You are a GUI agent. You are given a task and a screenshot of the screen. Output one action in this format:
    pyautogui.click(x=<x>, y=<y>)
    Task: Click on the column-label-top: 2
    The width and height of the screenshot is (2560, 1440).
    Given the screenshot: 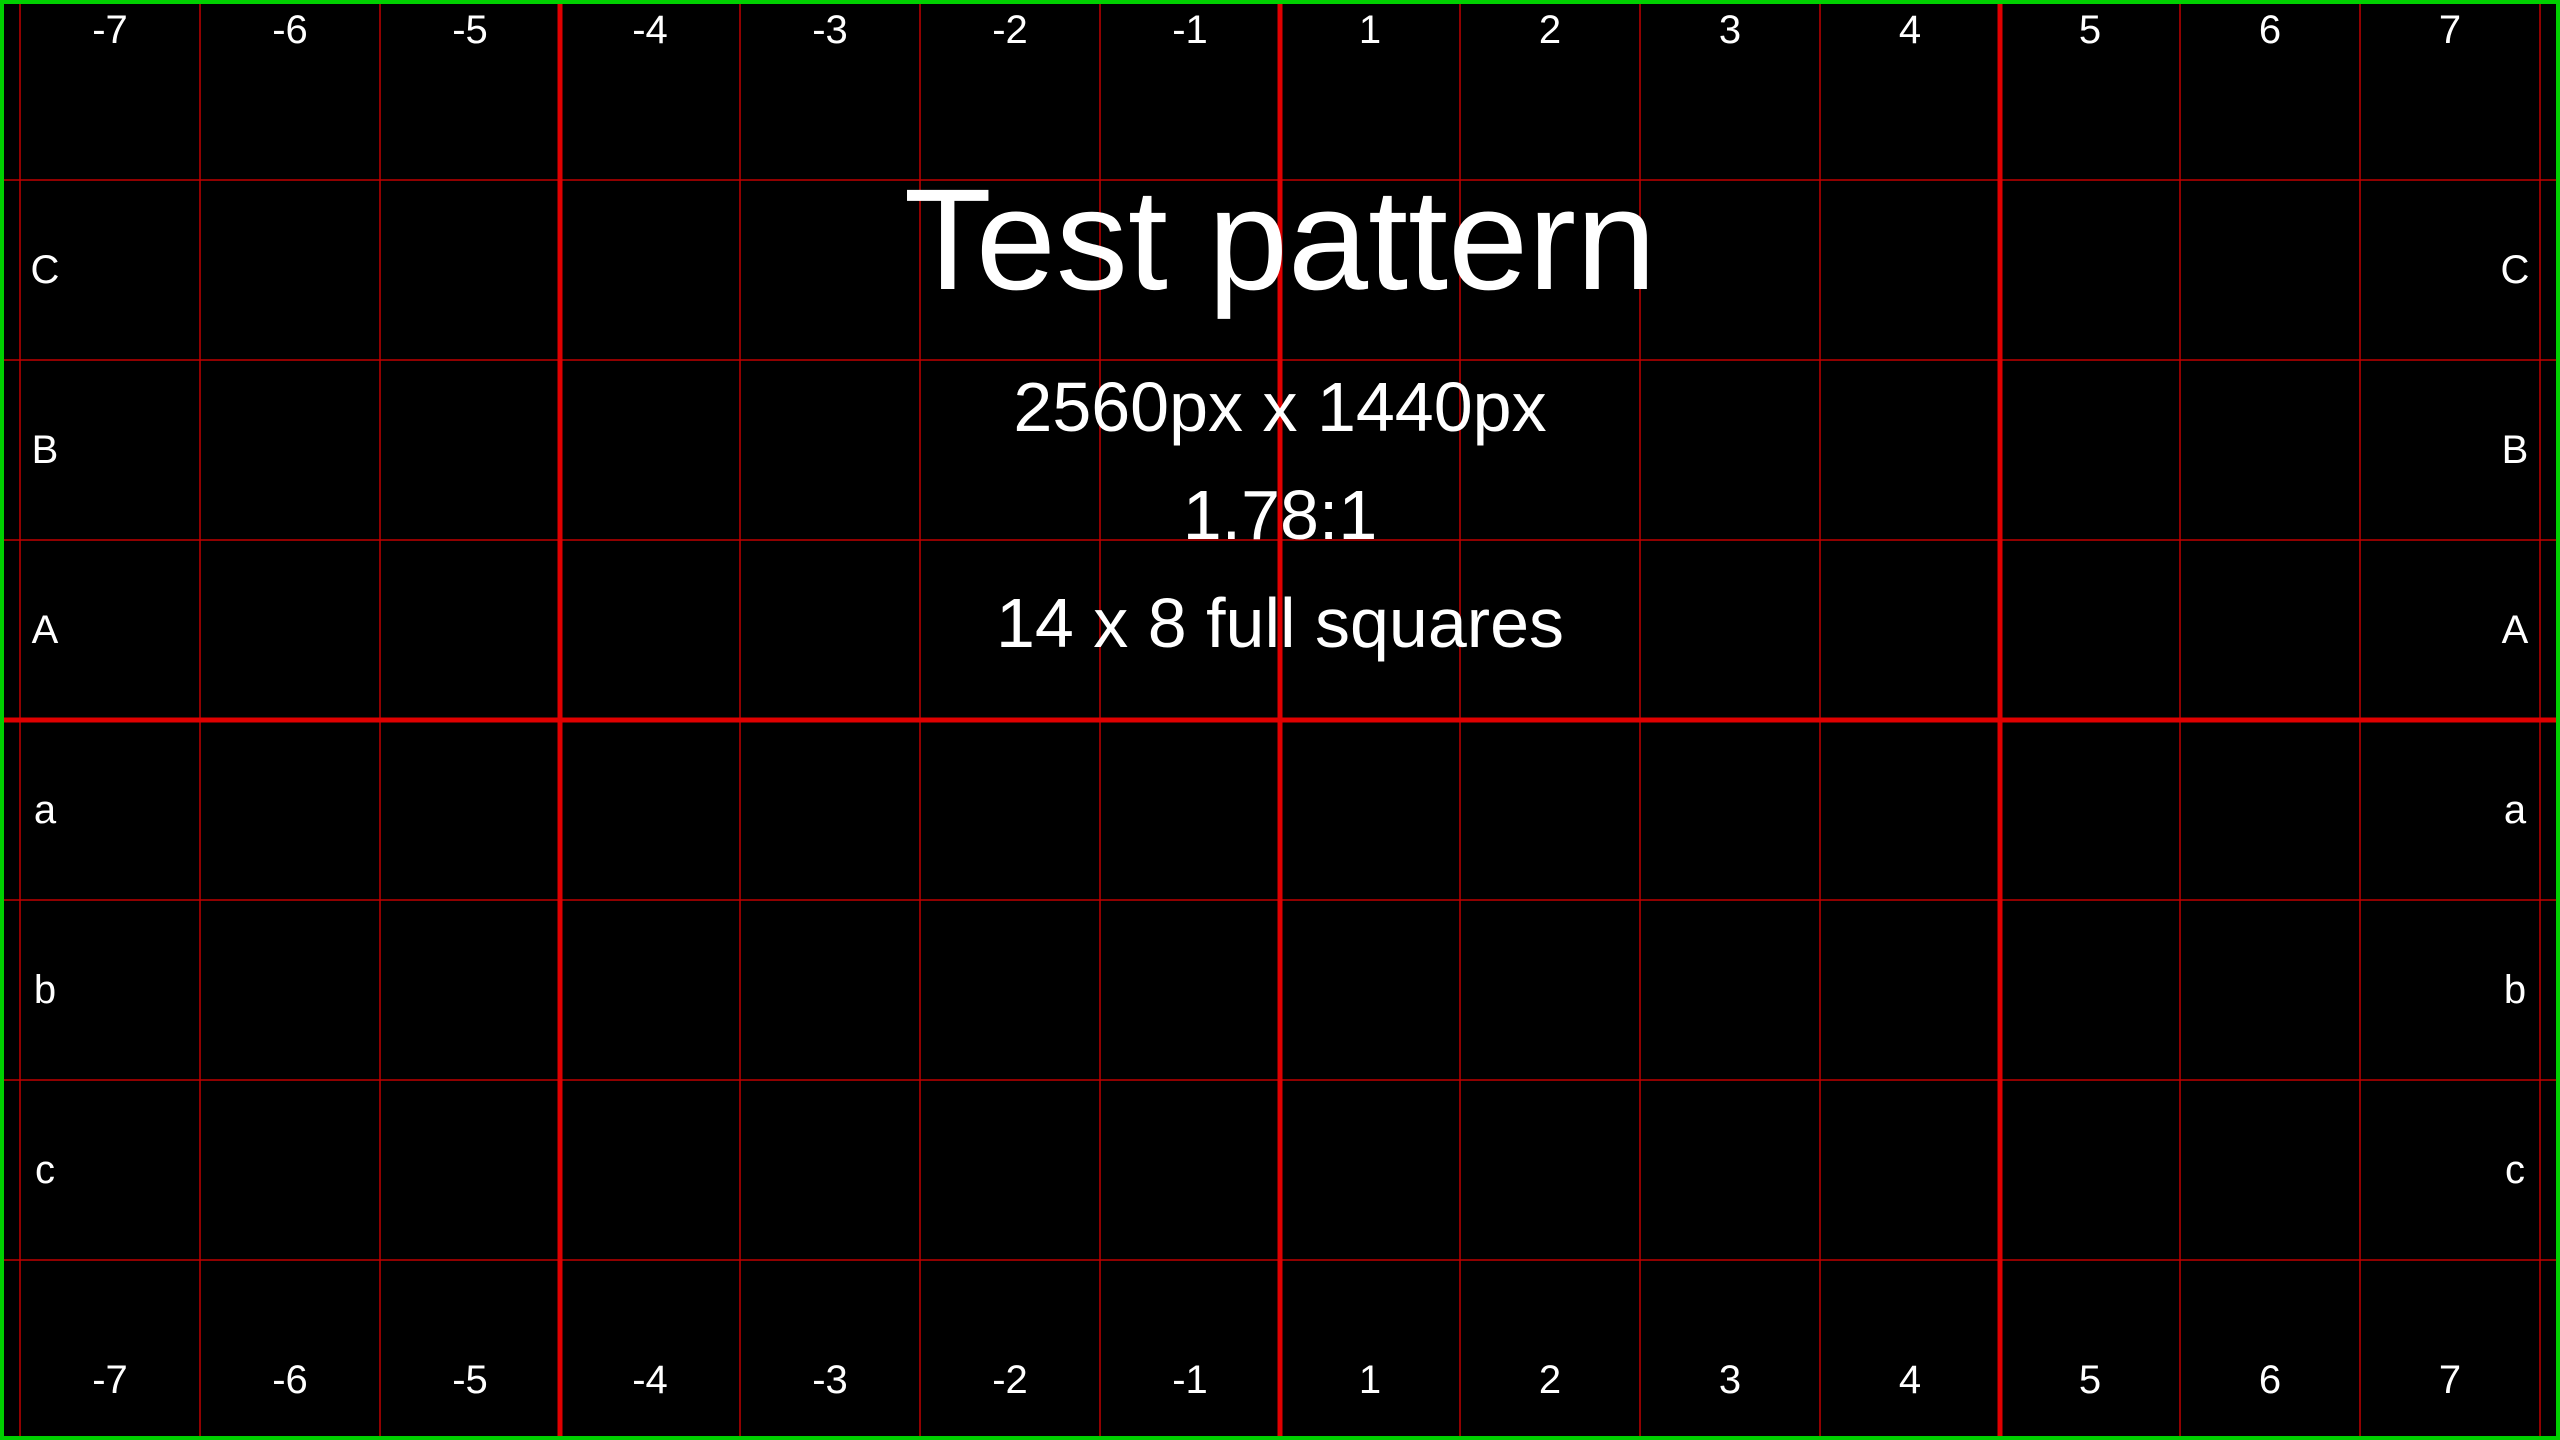 What is the action you would take?
    pyautogui.click(x=1550, y=30)
    